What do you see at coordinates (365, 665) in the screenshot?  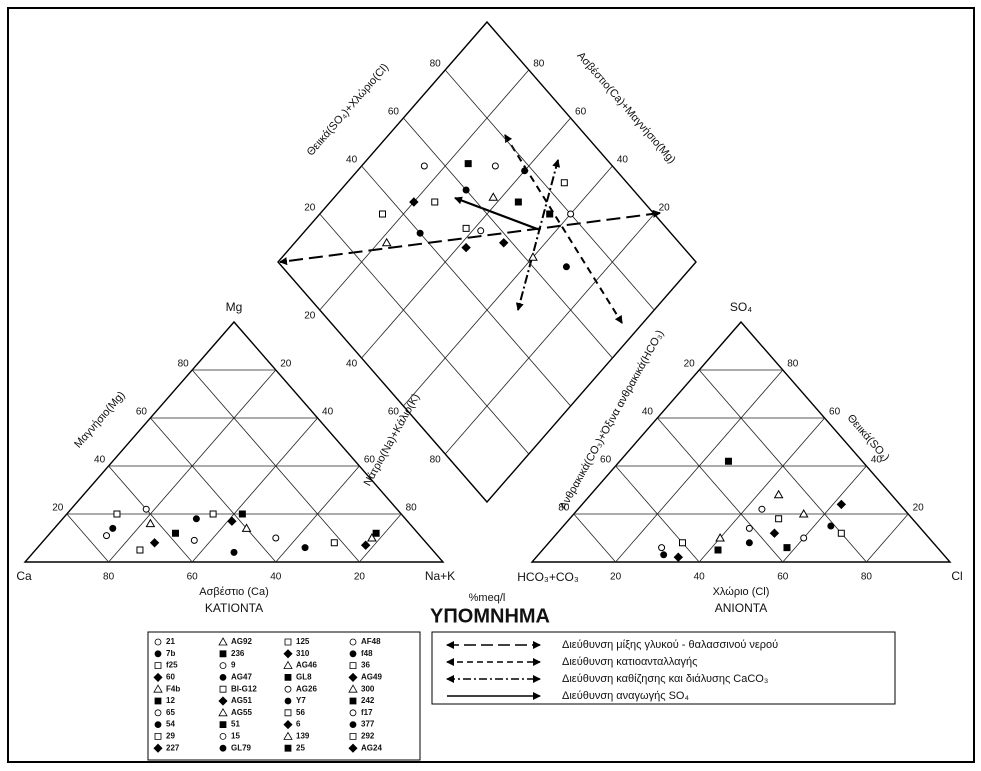 I see `legend-label: 36` at bounding box center [365, 665].